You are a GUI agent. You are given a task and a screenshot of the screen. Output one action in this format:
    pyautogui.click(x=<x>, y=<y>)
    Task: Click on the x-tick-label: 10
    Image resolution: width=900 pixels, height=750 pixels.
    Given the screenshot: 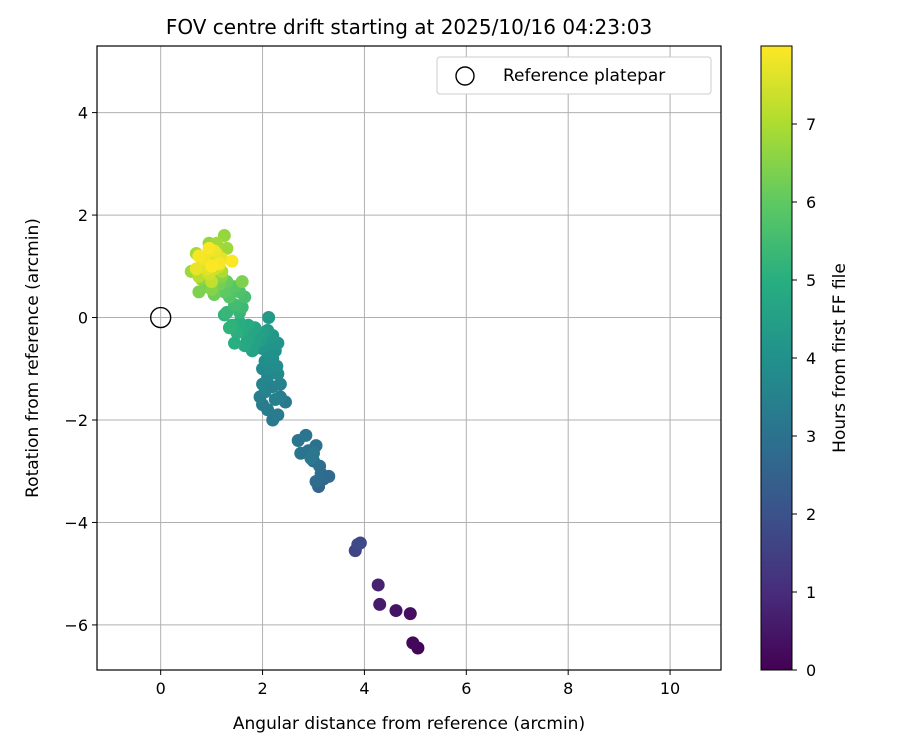 What is the action you would take?
    pyautogui.click(x=670, y=688)
    